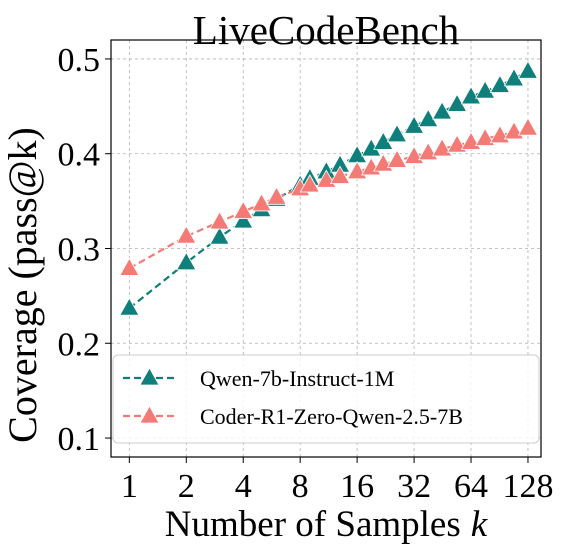 The height and width of the screenshot is (557, 561). What do you see at coordinates (471, 486) in the screenshot?
I see `x-tick-label: 64` at bounding box center [471, 486].